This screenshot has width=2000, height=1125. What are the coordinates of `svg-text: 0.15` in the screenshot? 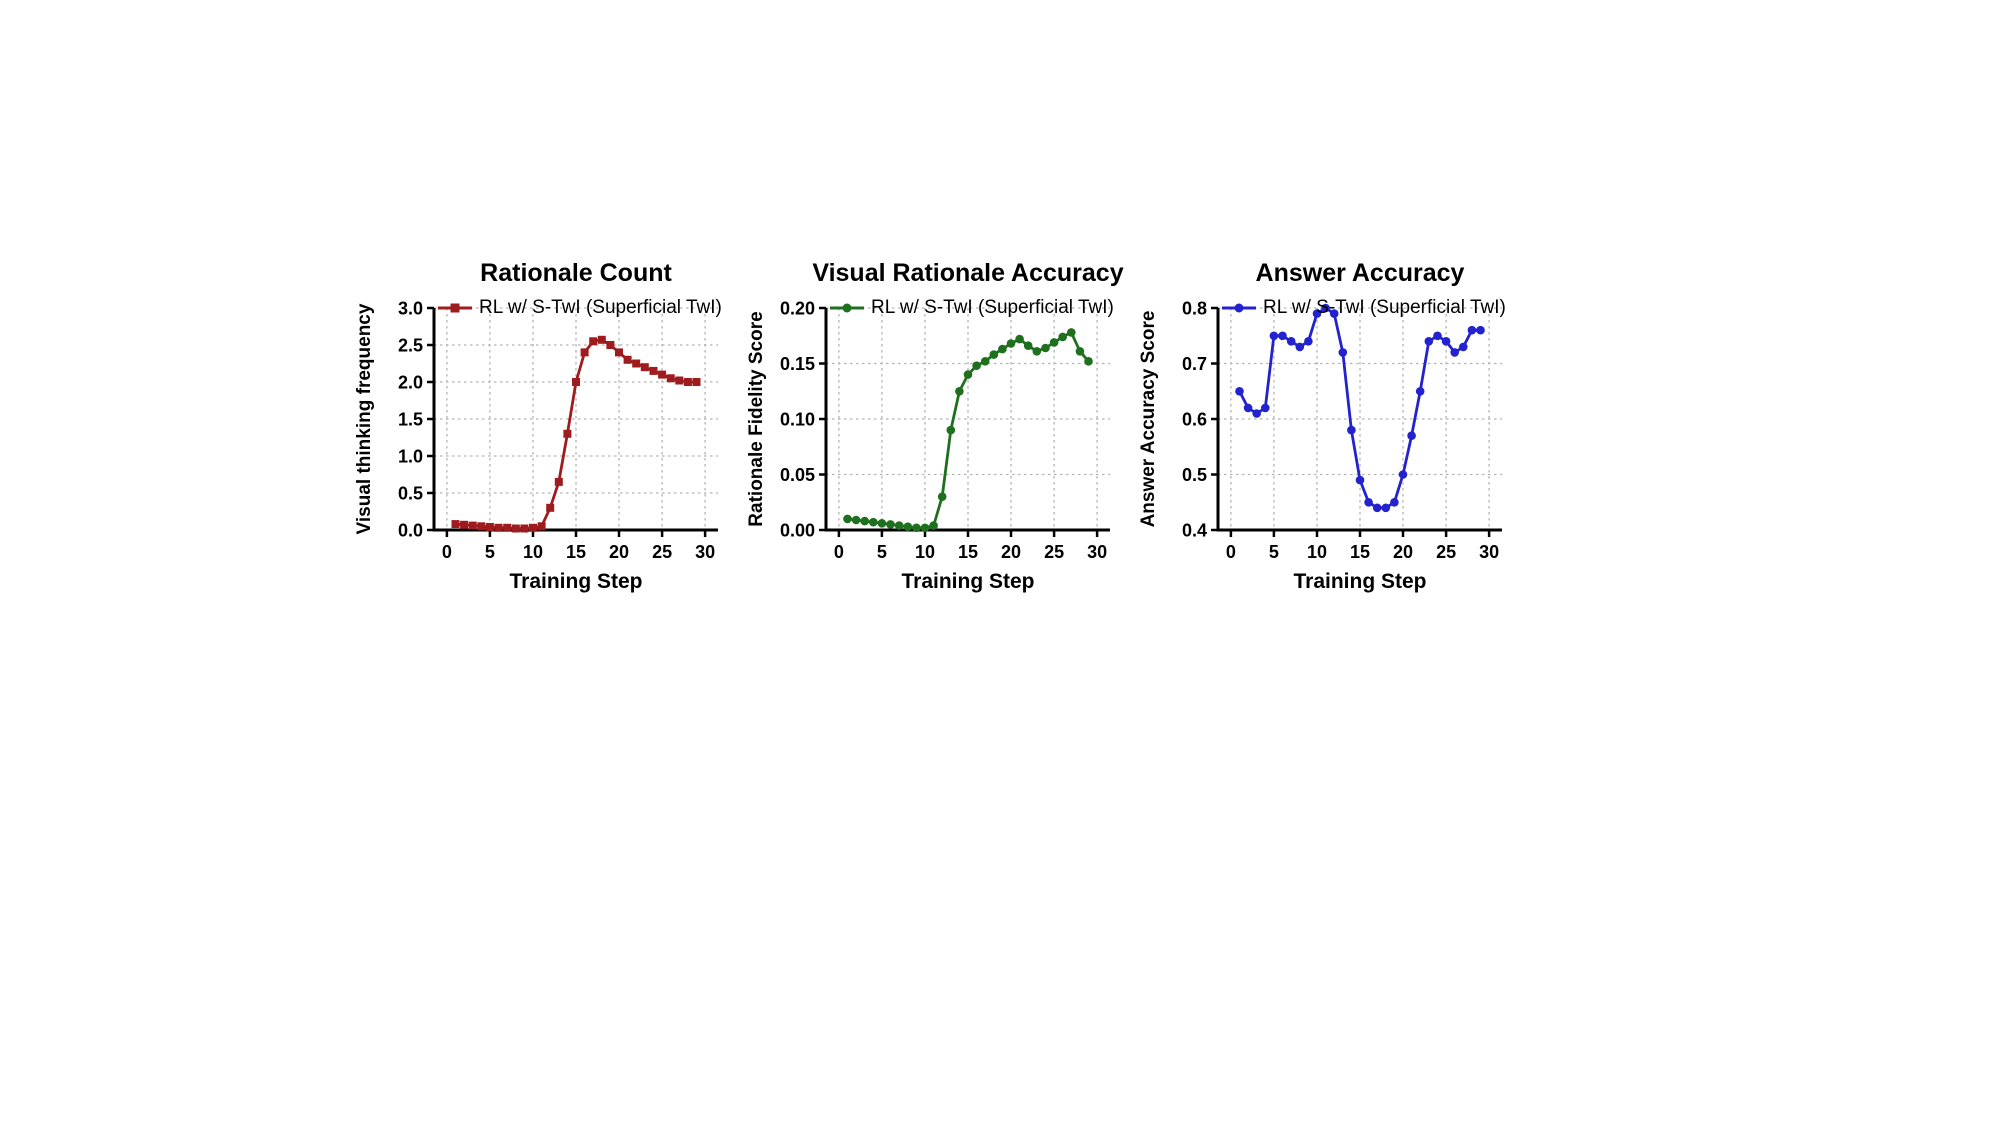 It's located at (797, 364).